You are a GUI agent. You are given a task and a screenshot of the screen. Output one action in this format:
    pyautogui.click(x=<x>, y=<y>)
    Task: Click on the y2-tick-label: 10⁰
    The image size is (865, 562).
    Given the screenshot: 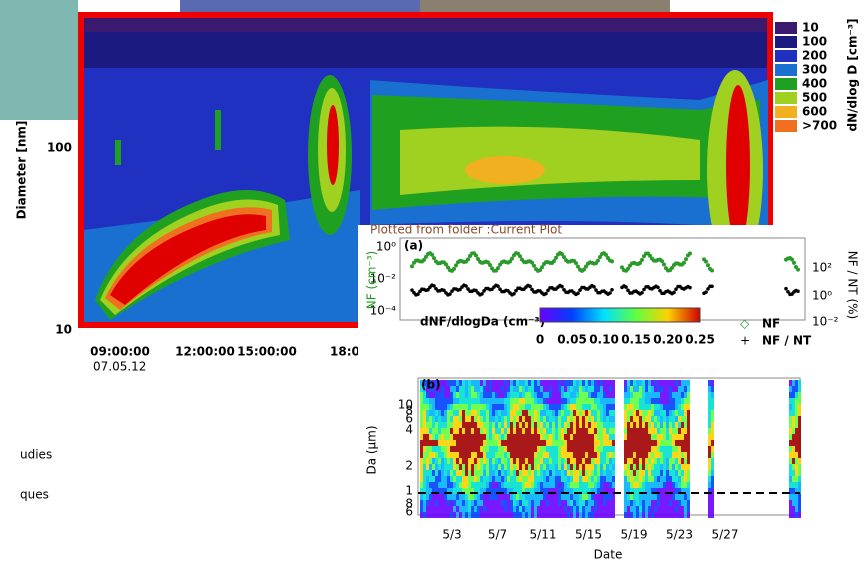 What is the action you would take?
    pyautogui.click(x=822, y=296)
    